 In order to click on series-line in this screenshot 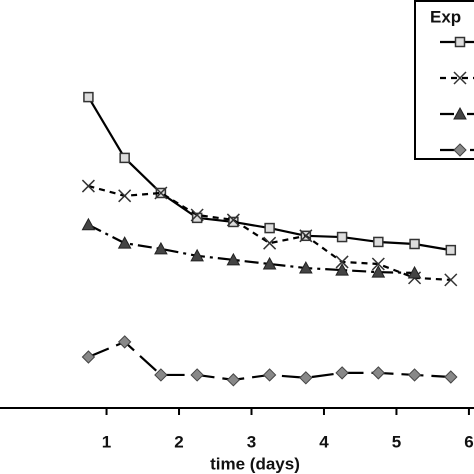, I will do `click(251, 249)`.